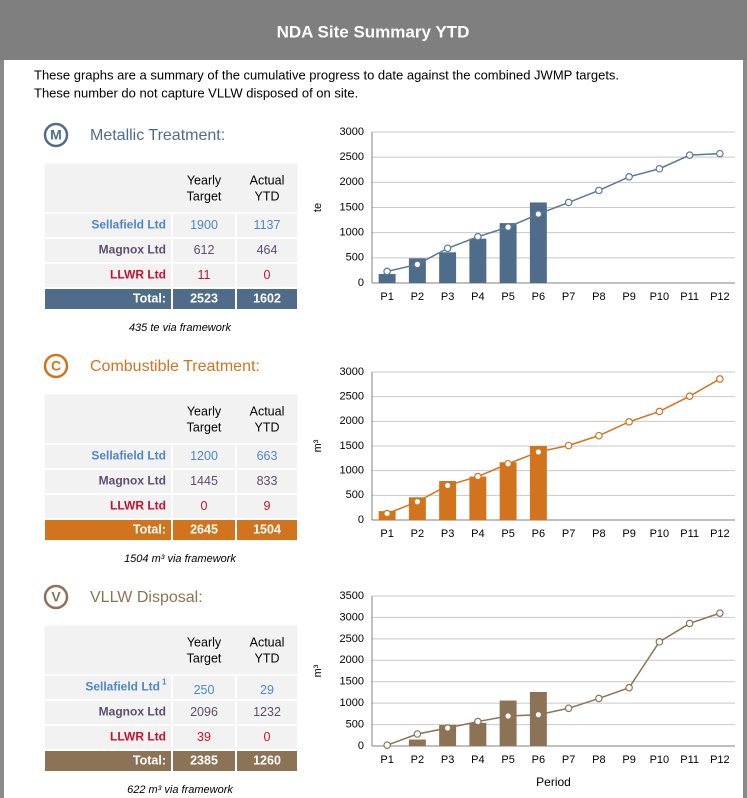 The width and height of the screenshot is (747, 798). I want to click on section-title: Metallic Treatment:, so click(157, 135).